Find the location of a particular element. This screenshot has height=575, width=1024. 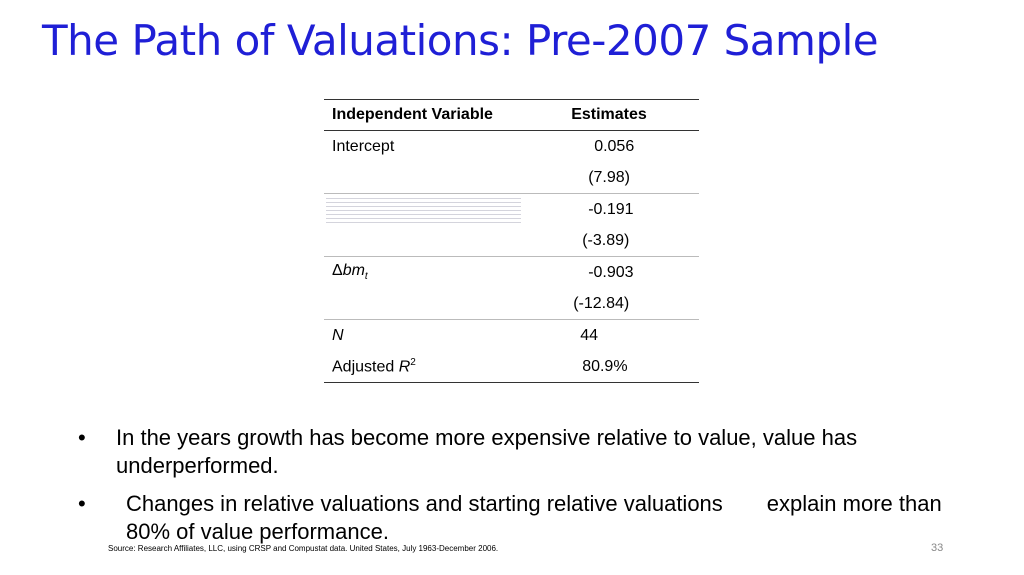

row-label-embedded-image is located at coordinates (446, 209).